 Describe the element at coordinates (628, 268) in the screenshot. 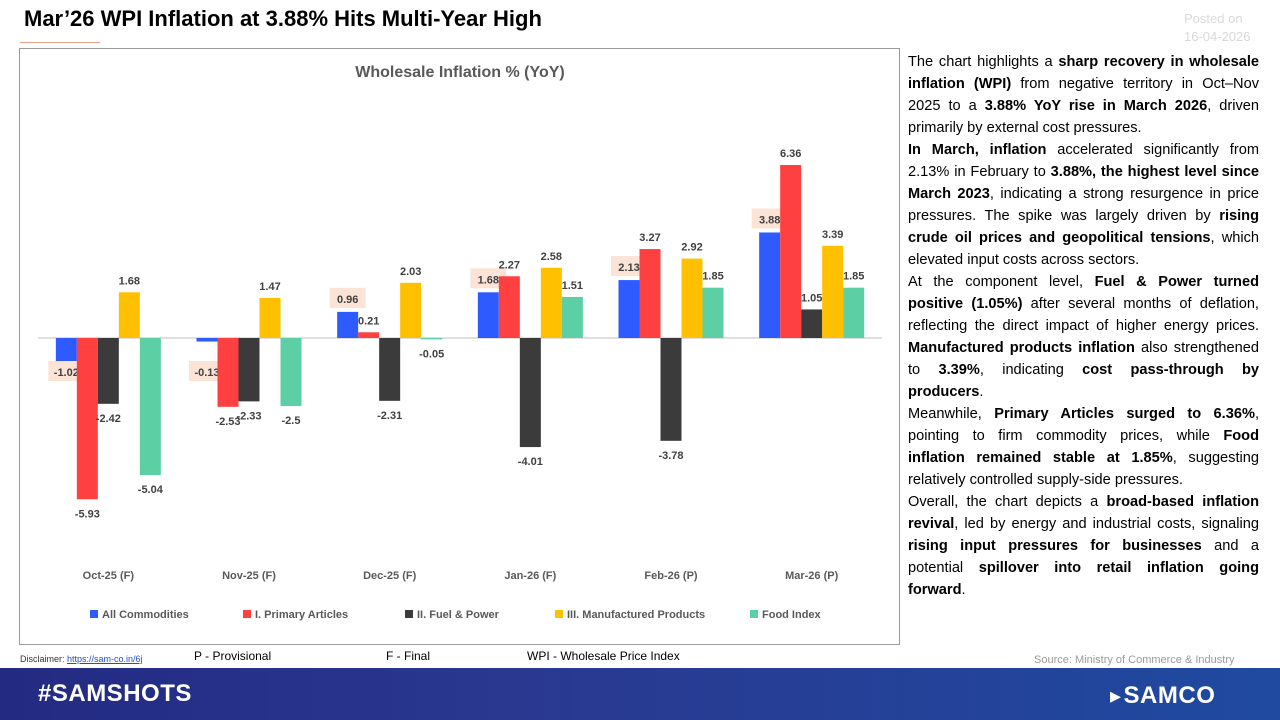

I see `data-label: 2.13` at that location.